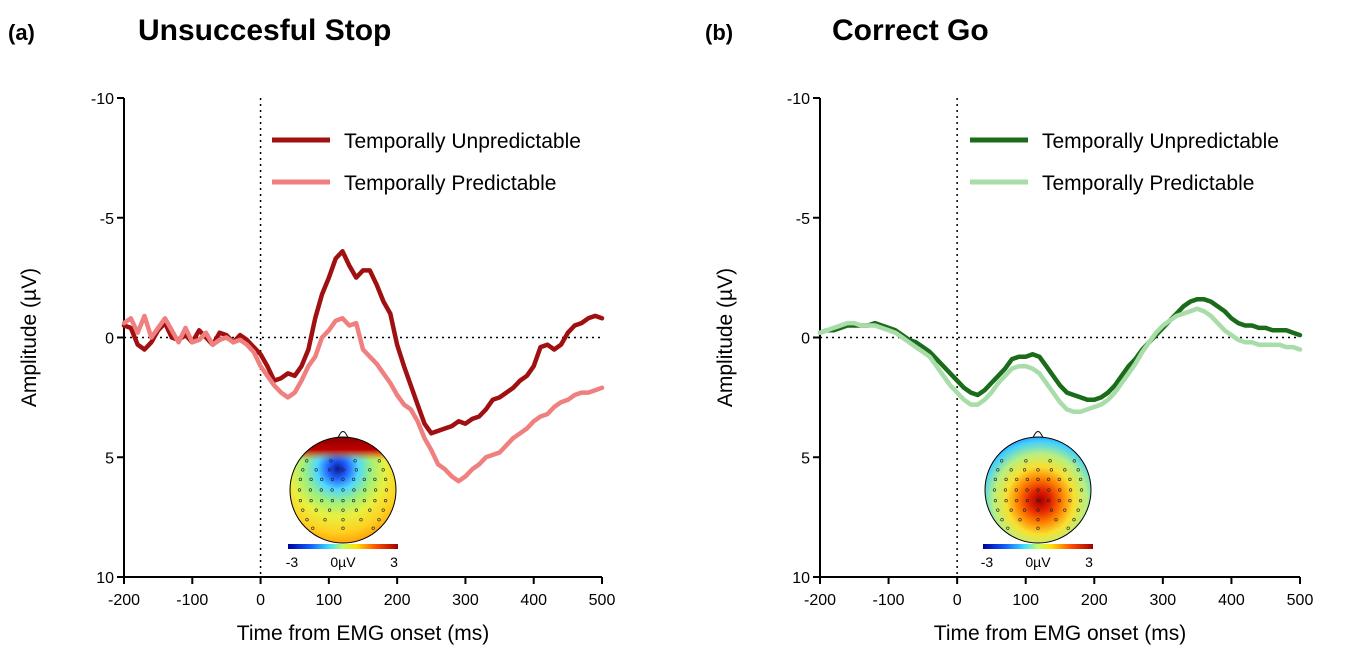 The image size is (1350, 648). What do you see at coordinates (107, 219) in the screenshot?
I see `y-tick-label: -5` at bounding box center [107, 219].